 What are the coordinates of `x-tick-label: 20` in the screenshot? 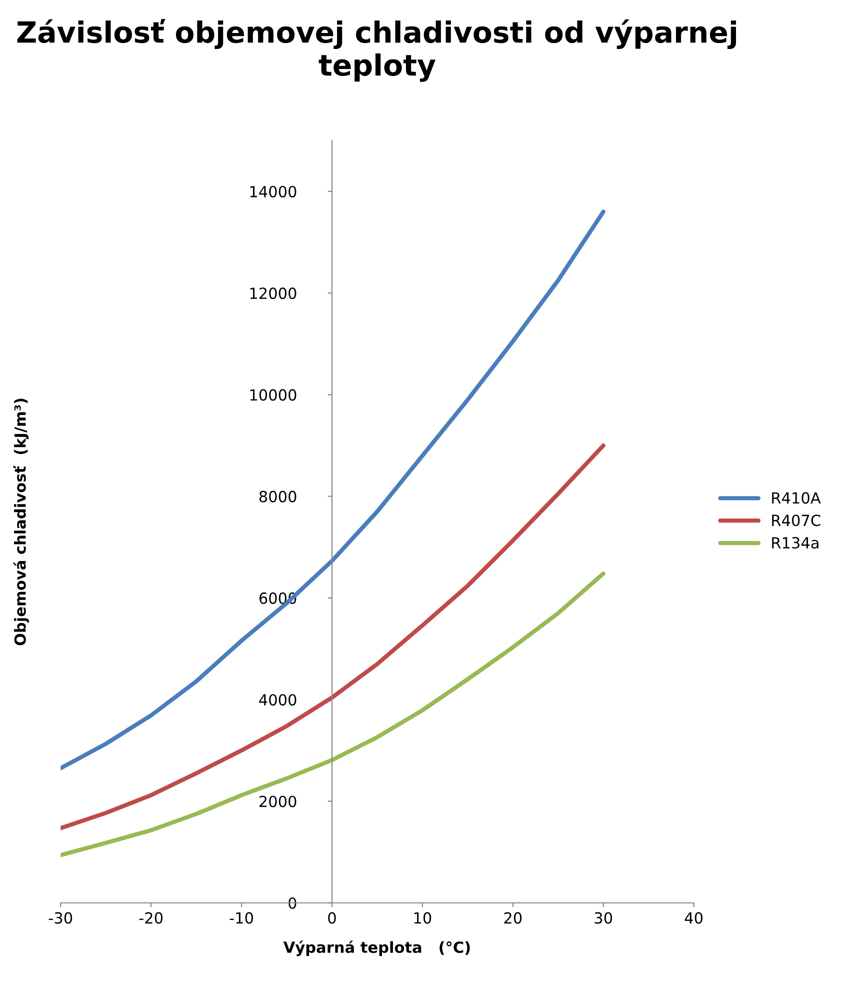 It's located at (513, 918).